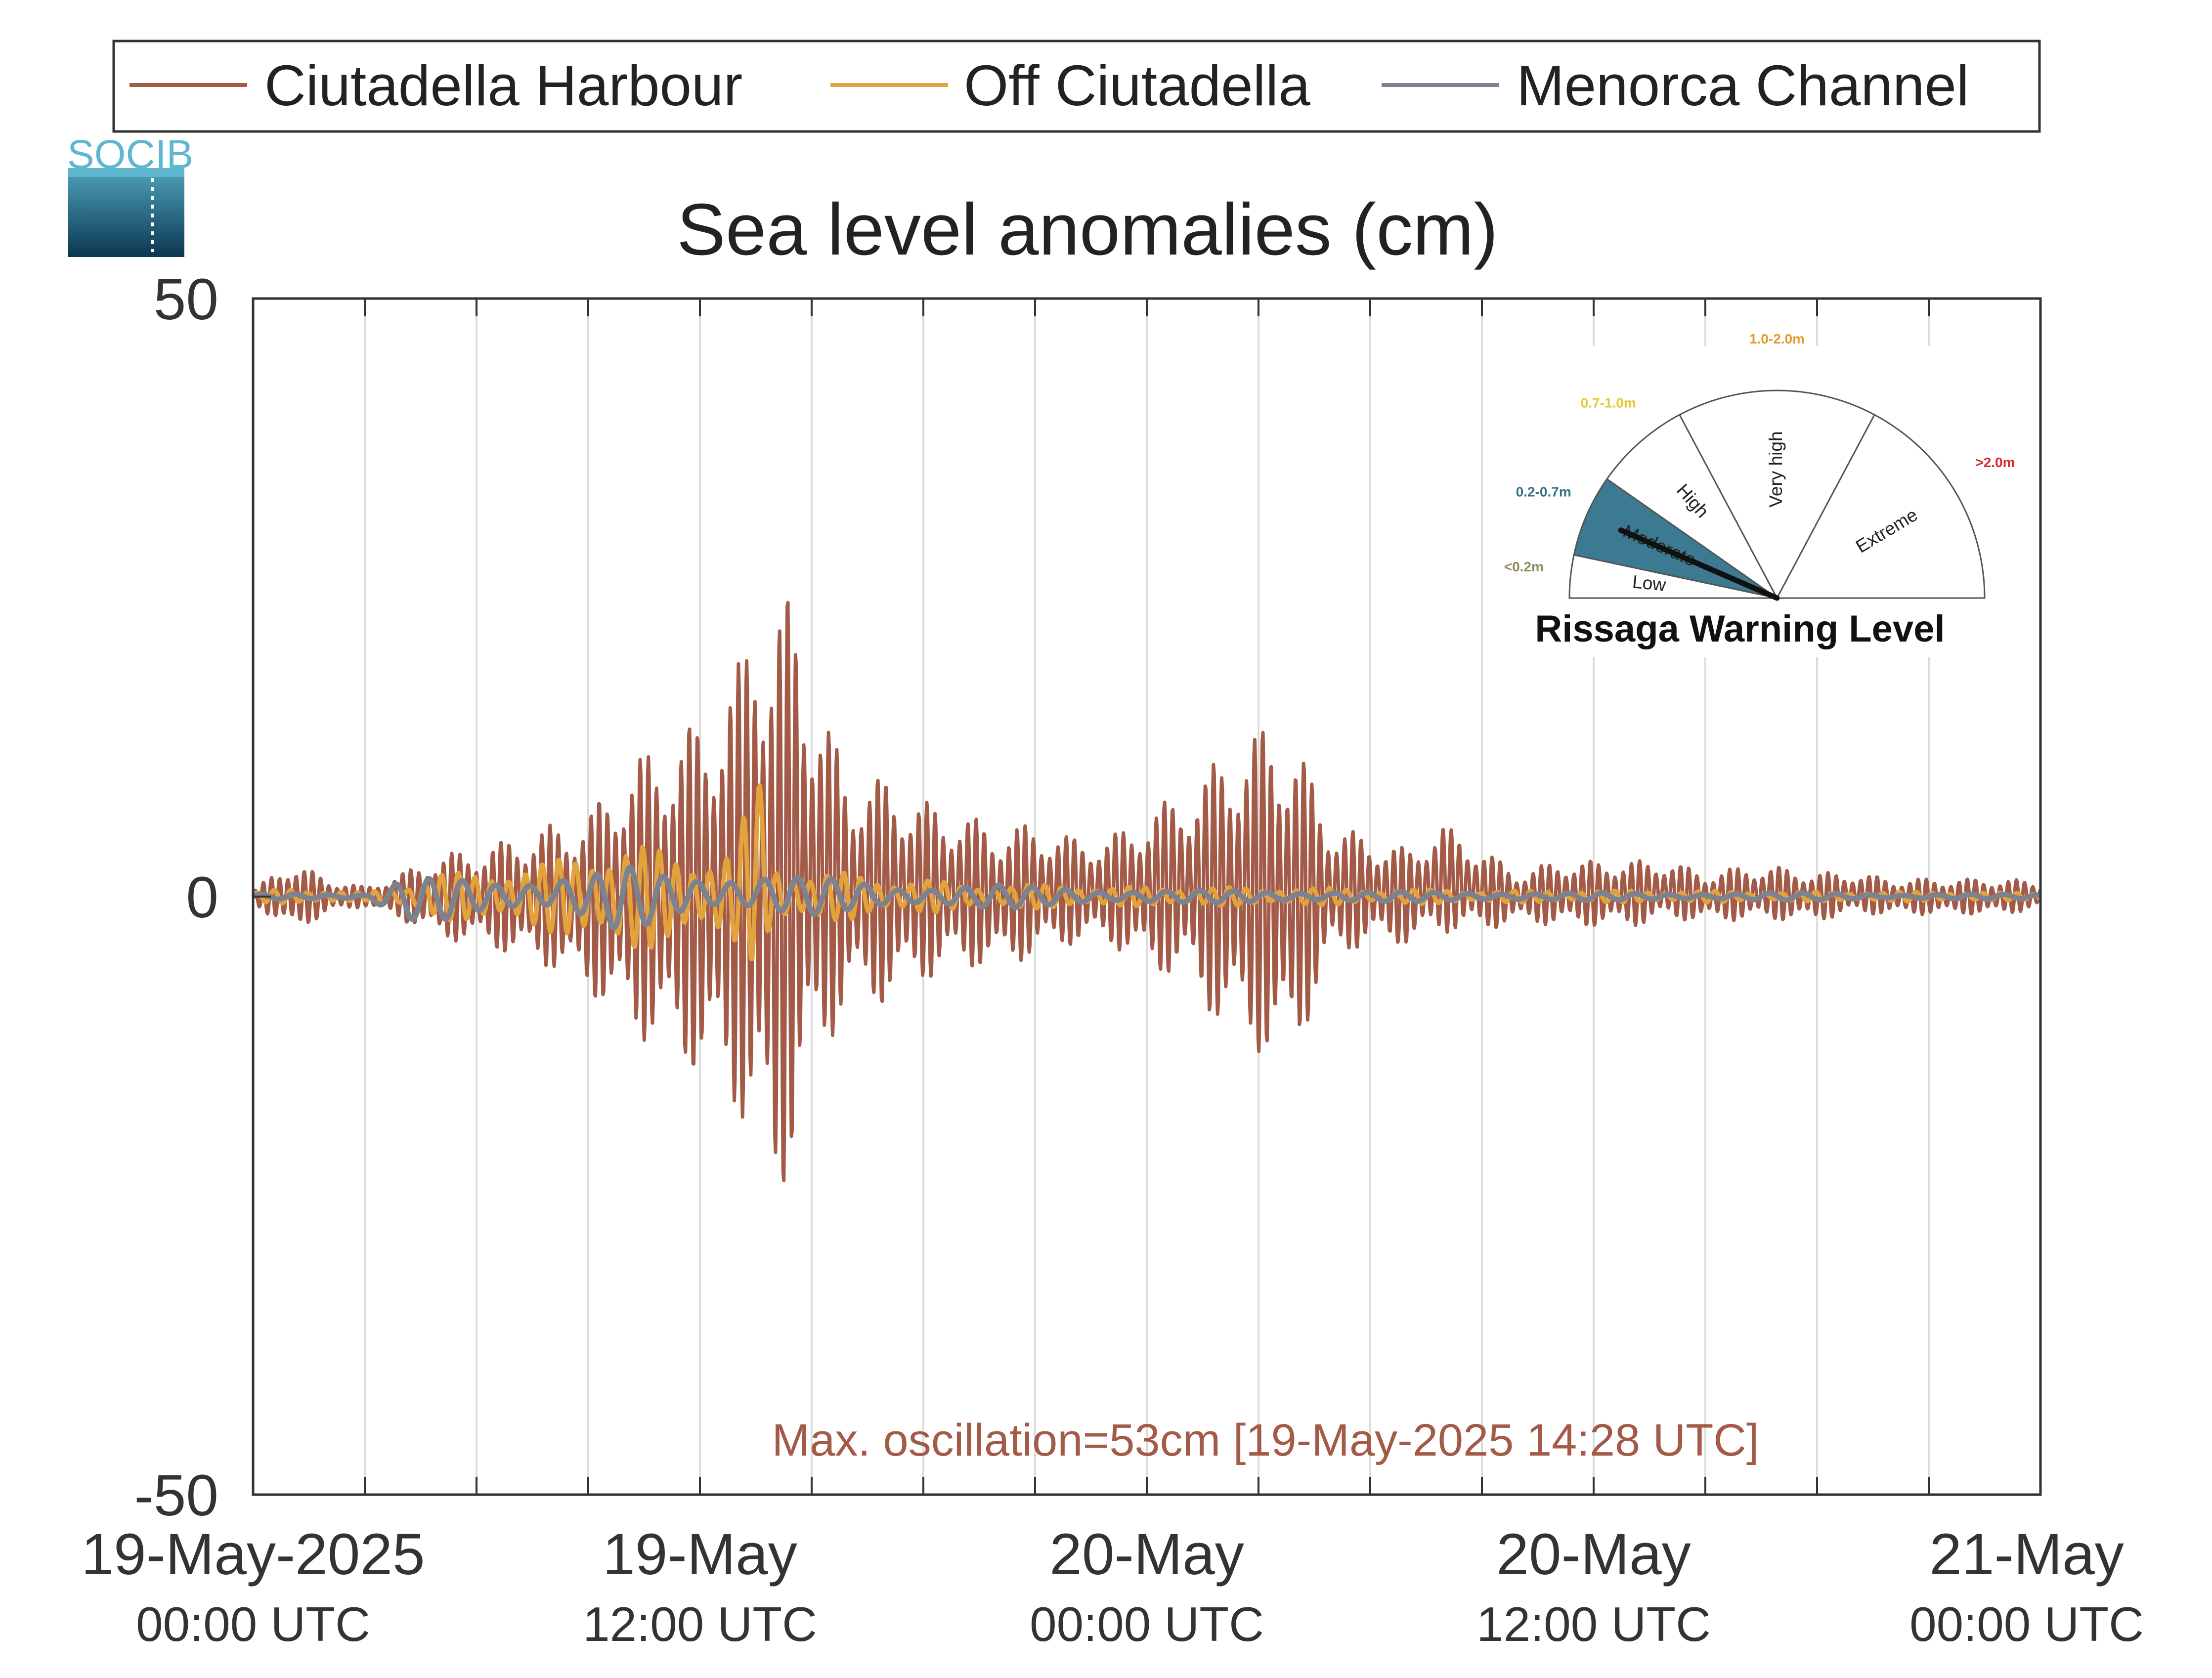 This screenshot has height=1678, width=2212. Describe the element at coordinates (2026, 1554) in the screenshot. I see `x-tick-label: 21-May` at that location.